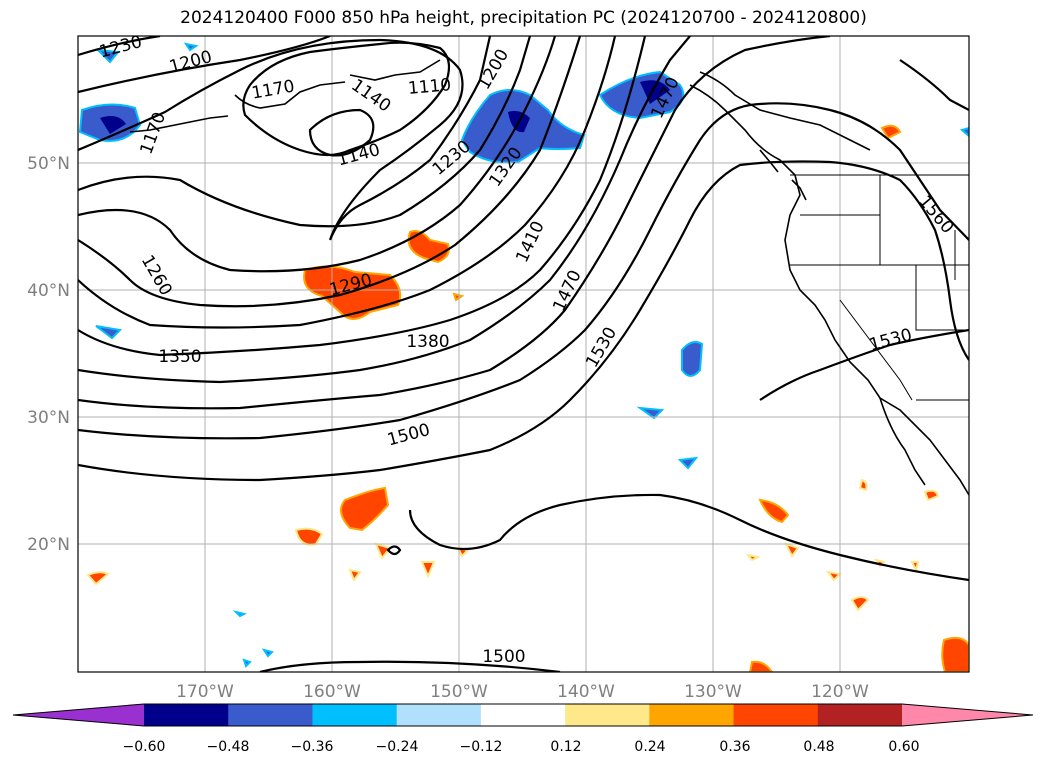  What do you see at coordinates (228, 747) in the screenshot?
I see `colorbar-tick-label: −0.48` at bounding box center [228, 747].